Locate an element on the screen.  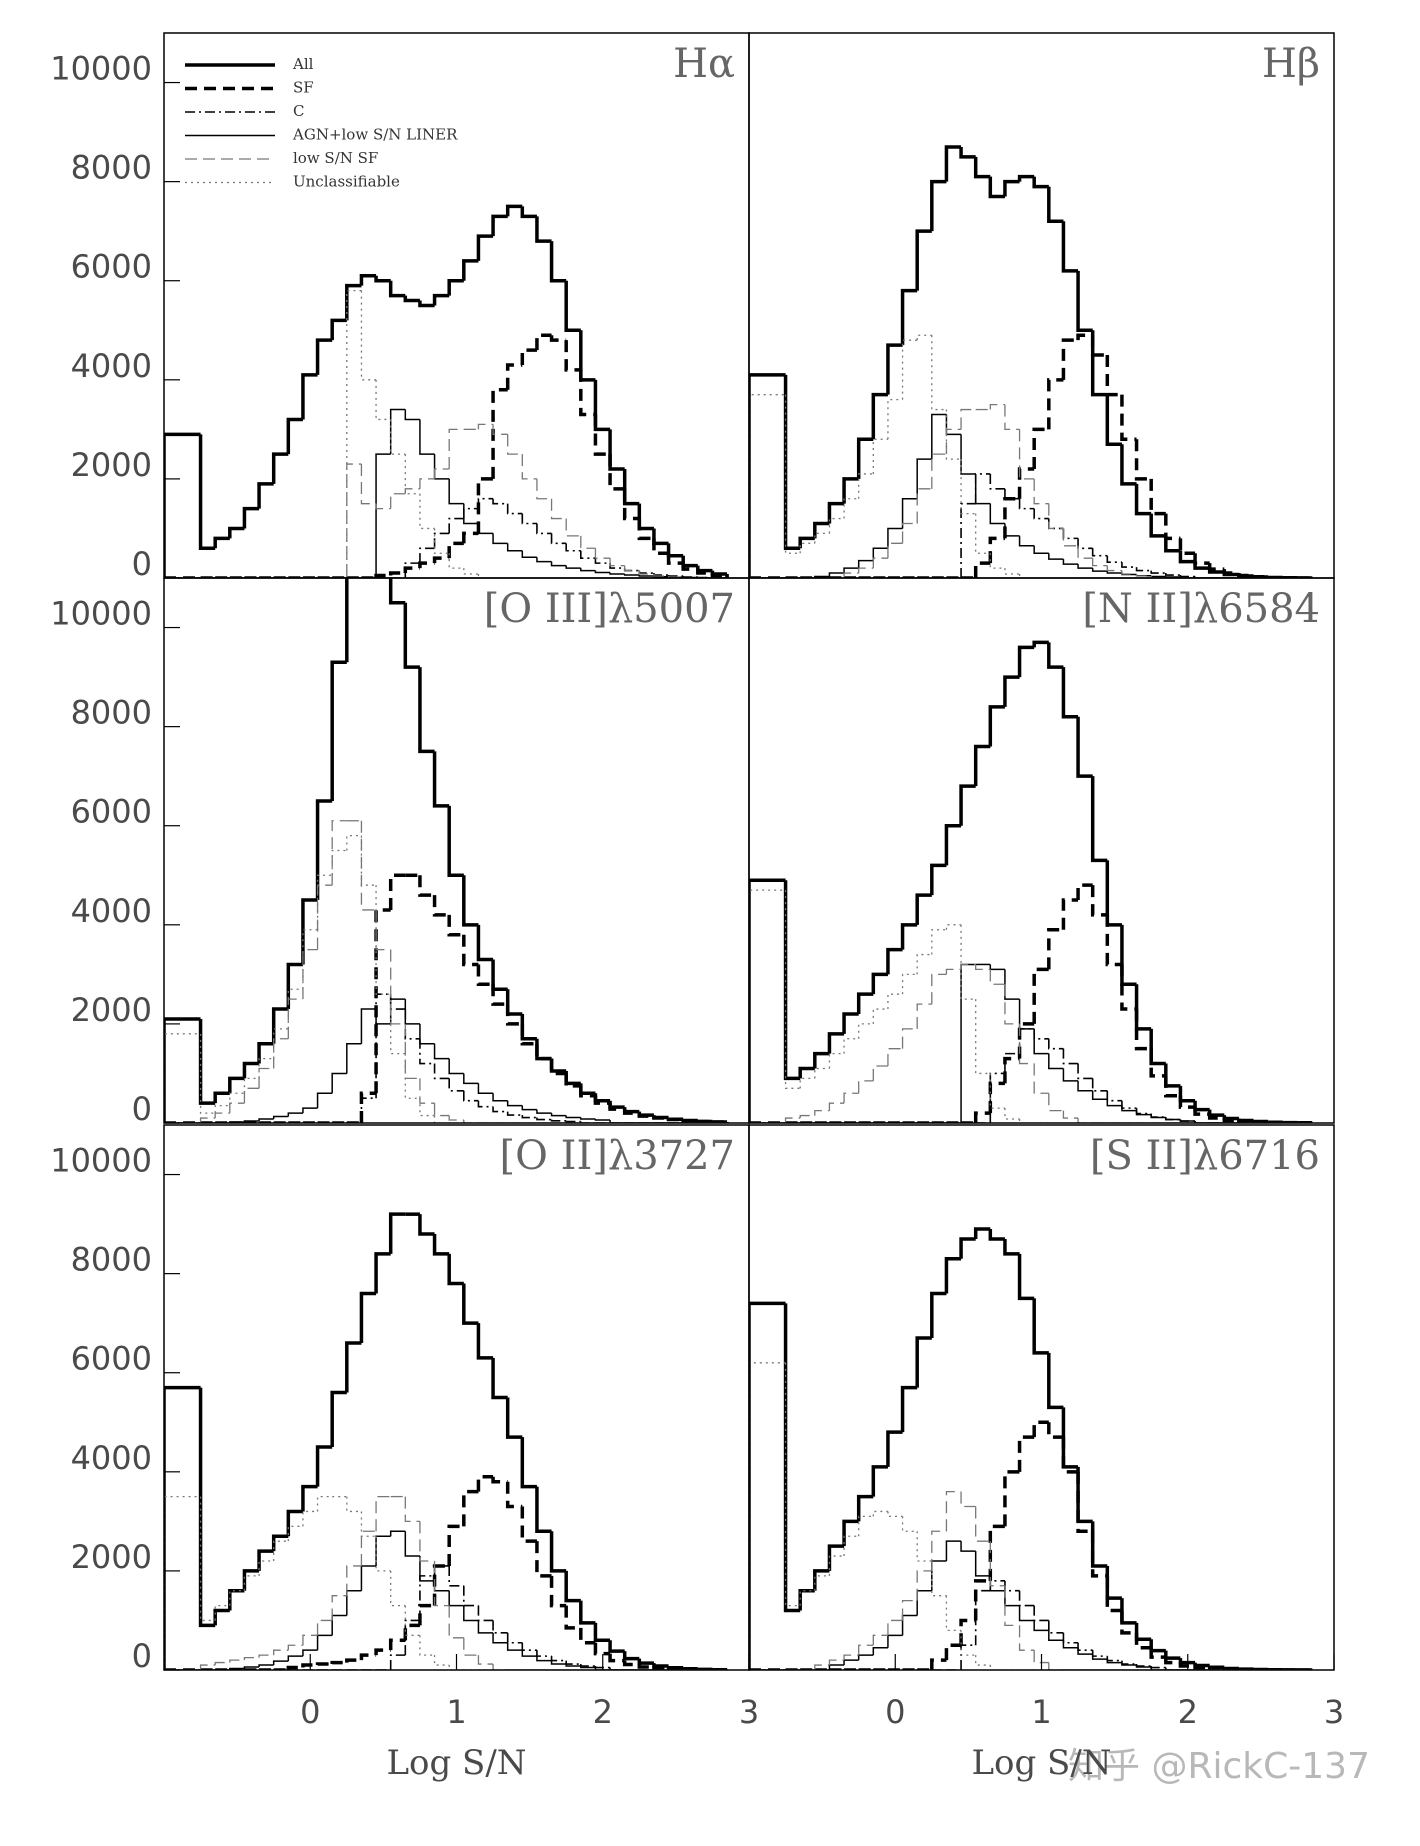
watermark: 知乎 @RickC-137 is located at coordinates (1219, 1766).